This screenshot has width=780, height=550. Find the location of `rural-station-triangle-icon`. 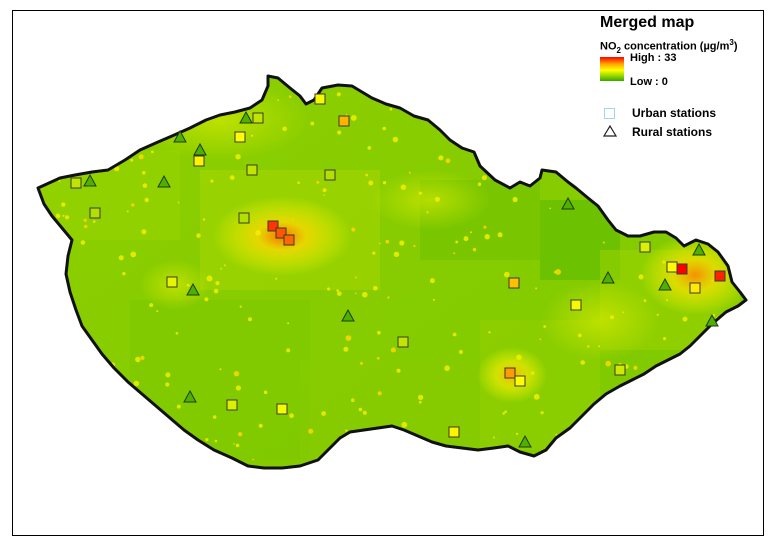

rural-station-triangle-icon is located at coordinates (610, 131).